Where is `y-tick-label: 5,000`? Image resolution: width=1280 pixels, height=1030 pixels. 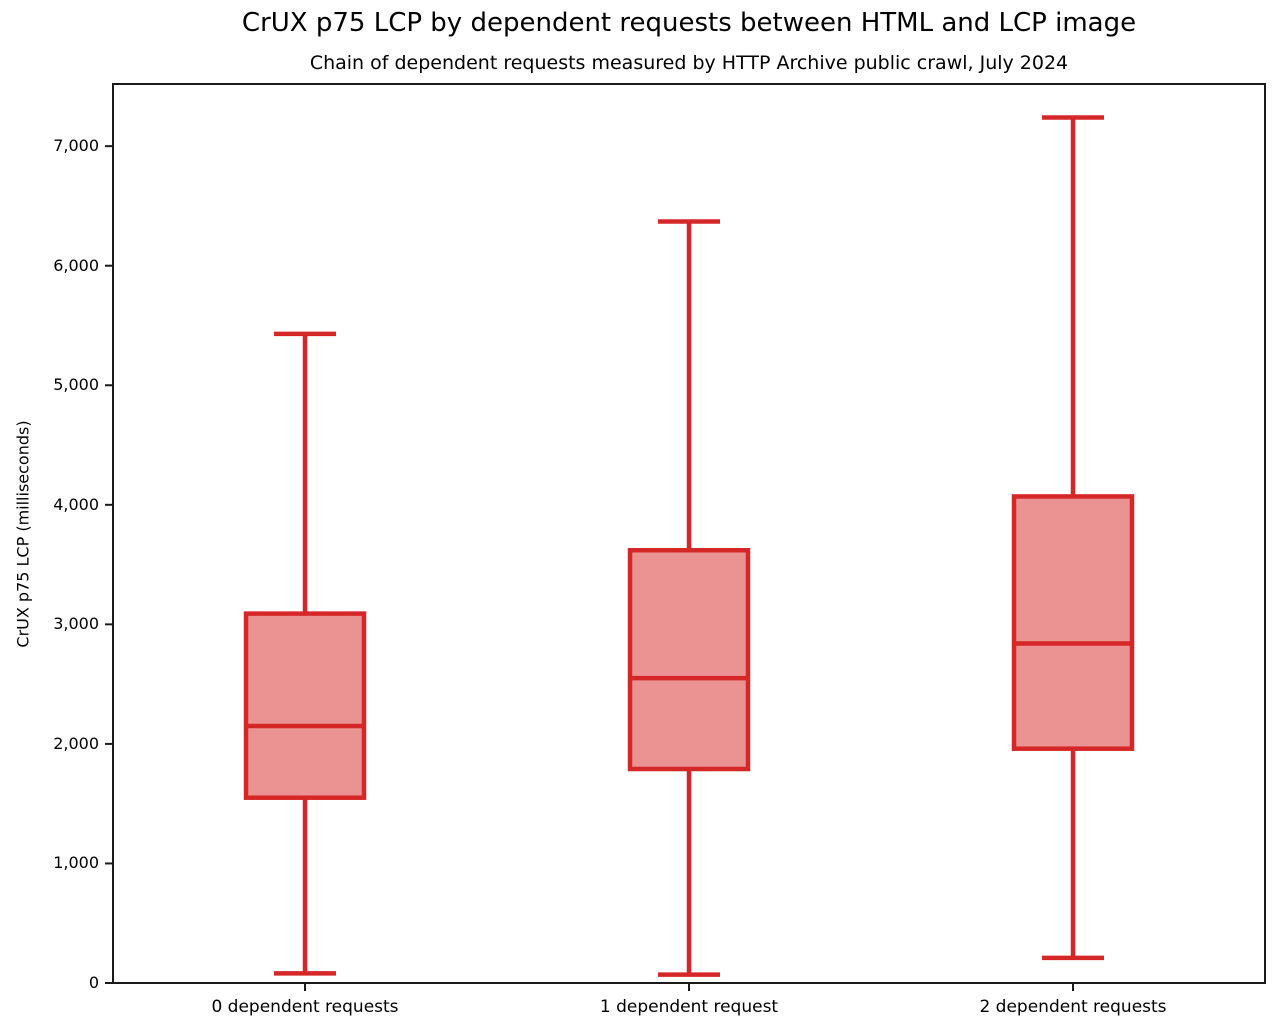 y-tick-label: 5,000 is located at coordinates (76, 385).